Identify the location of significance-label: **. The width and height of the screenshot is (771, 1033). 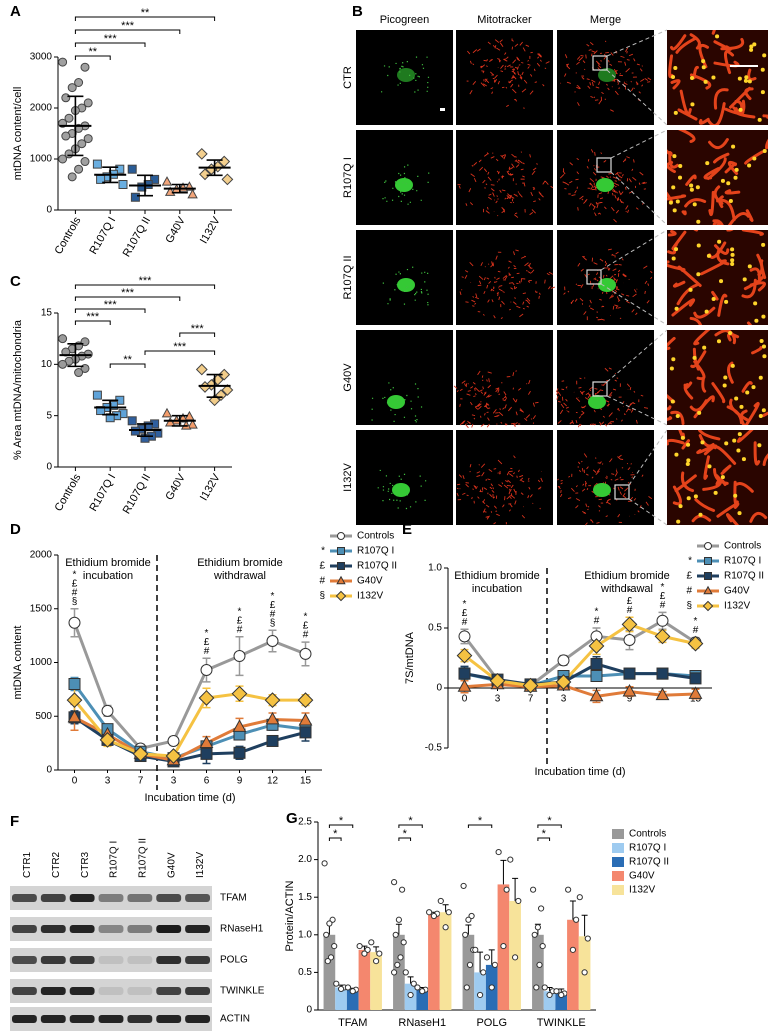
(93, 52).